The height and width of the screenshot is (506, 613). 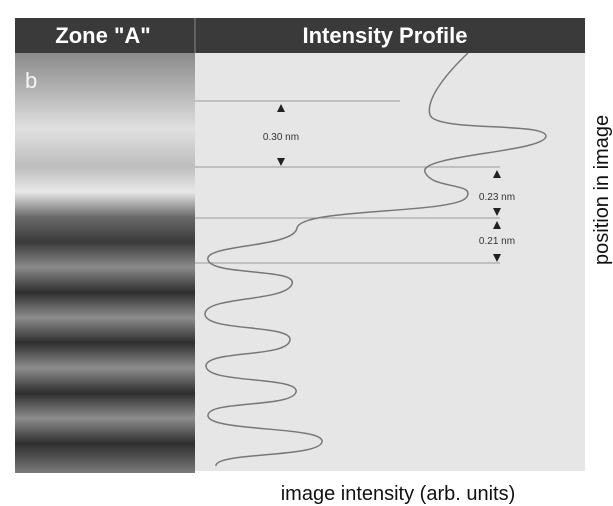 I want to click on x-axis-label: image intensity (arb. units), so click(x=398, y=494).